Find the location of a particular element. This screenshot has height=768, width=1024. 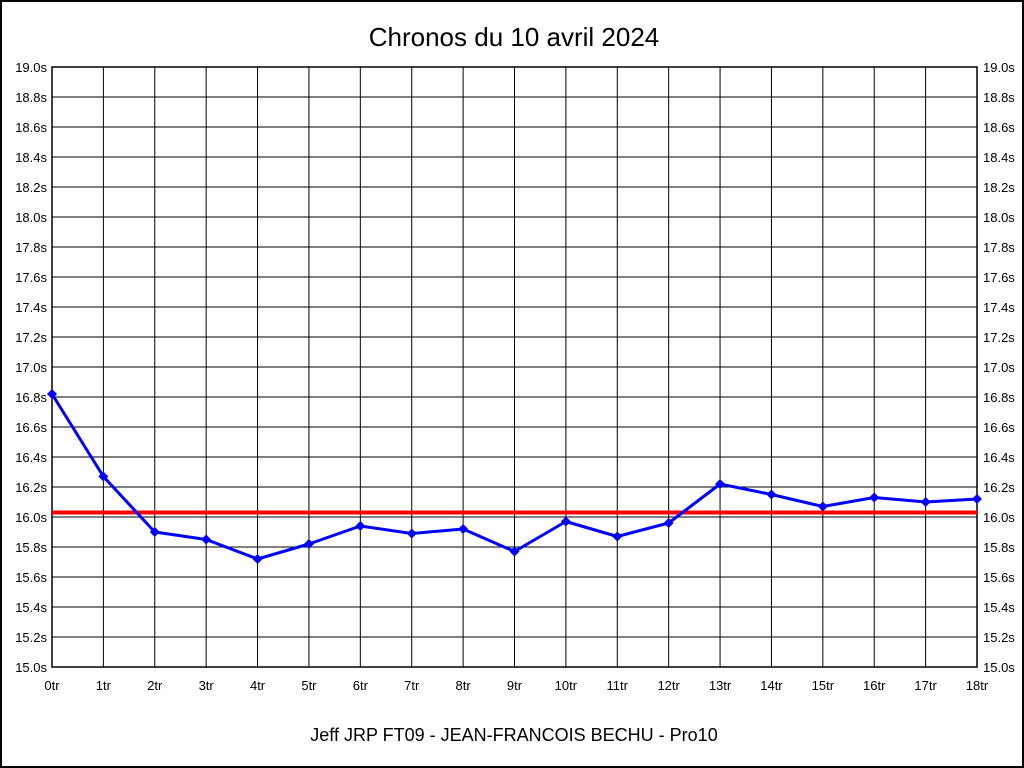

y-tick-label-right: 15.6s is located at coordinates (999, 577).